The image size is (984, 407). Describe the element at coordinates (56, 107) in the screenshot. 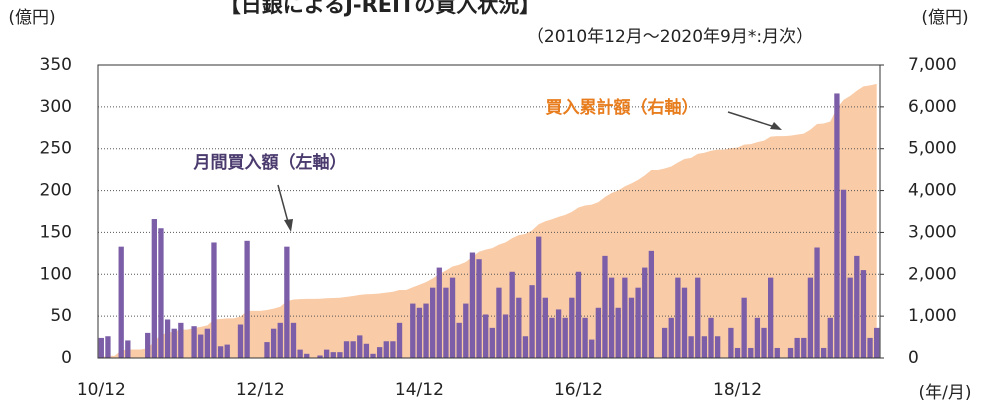

I see `y-tick-label: 300` at that location.